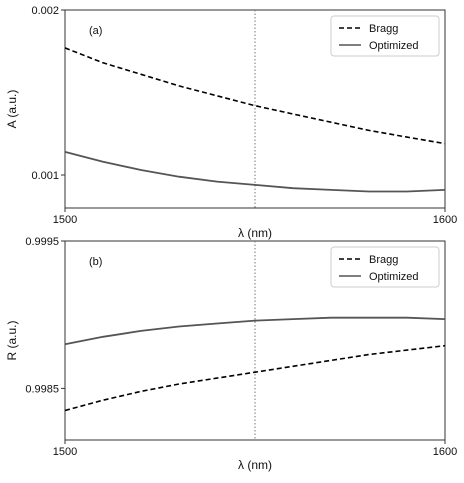 The image size is (464, 483). Describe the element at coordinates (255, 378) in the screenshot. I see `panel-b-series-bragg-line` at that location.